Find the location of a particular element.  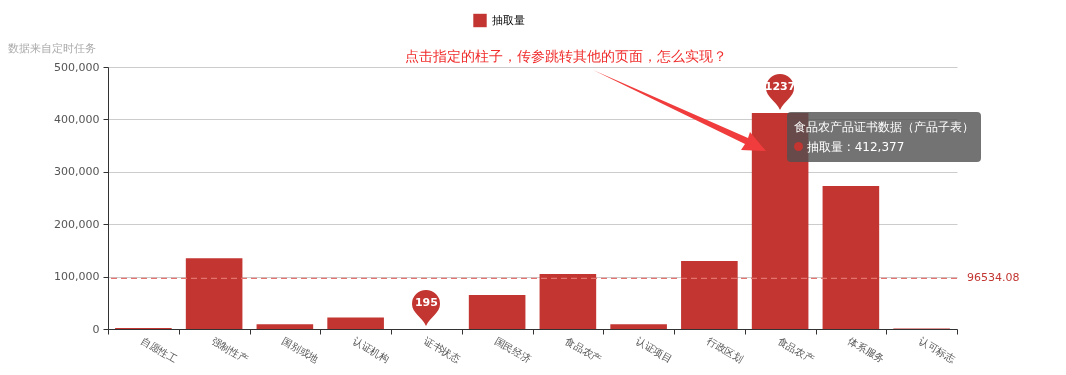

x-tick-label: 认证项目 is located at coordinates (654, 350).